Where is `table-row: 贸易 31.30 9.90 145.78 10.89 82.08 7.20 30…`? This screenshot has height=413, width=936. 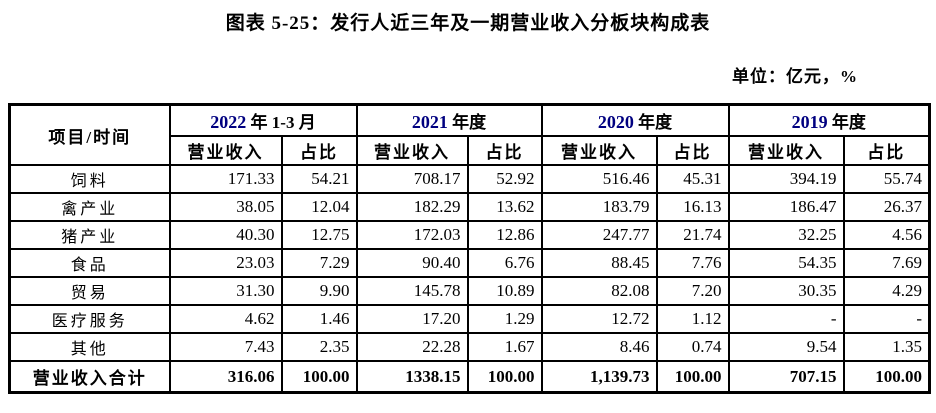 table-row: 贸易 31.30 9.90 145.78 10.89 82.08 7.20 30… is located at coordinates (469, 291).